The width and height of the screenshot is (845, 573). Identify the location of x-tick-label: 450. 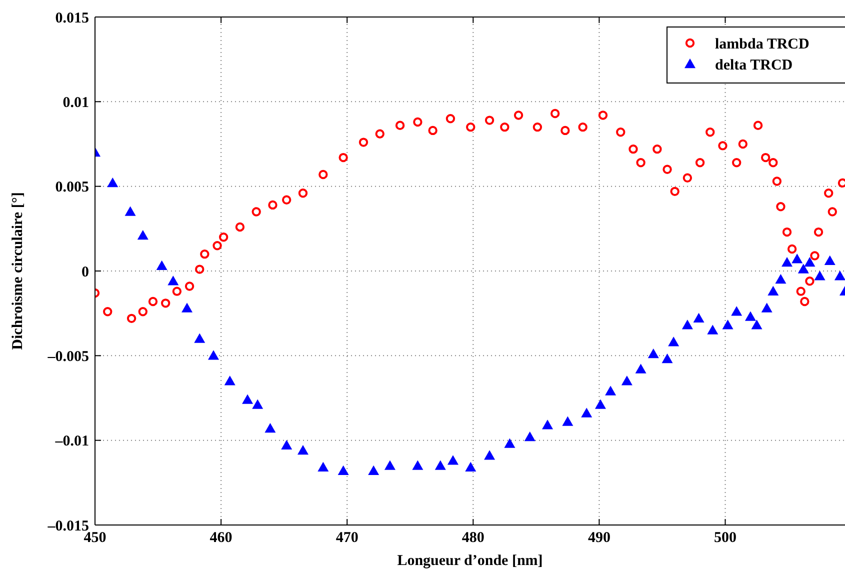
(95, 538).